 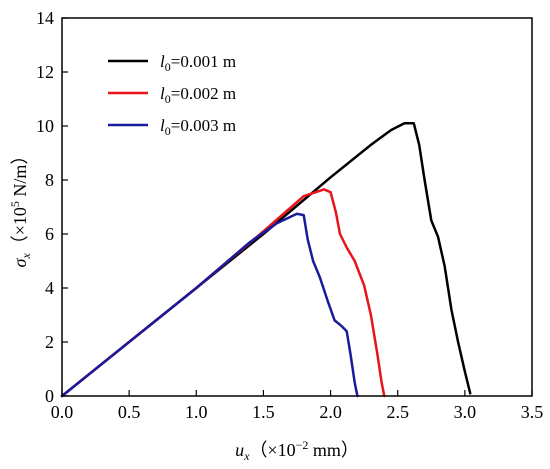 What do you see at coordinates (272, 450) in the screenshot?
I see `x-axis-text: （×10` at bounding box center [272, 450].